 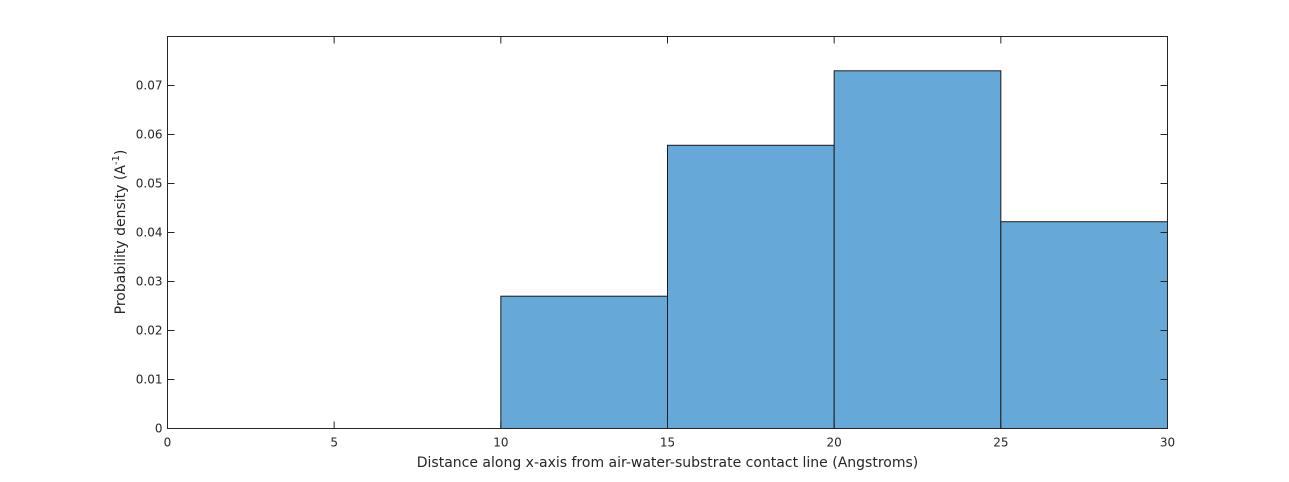 What do you see at coordinates (834, 443) in the screenshot?
I see `x-tick-label: 20` at bounding box center [834, 443].